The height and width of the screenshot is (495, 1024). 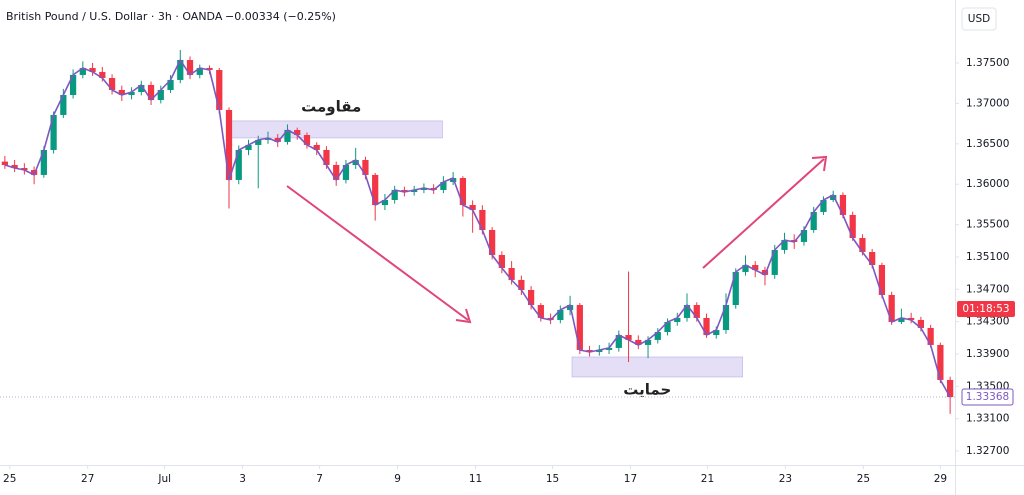 What do you see at coordinates (987, 354) in the screenshot?
I see `y-tick-label: 1.33900` at bounding box center [987, 354].